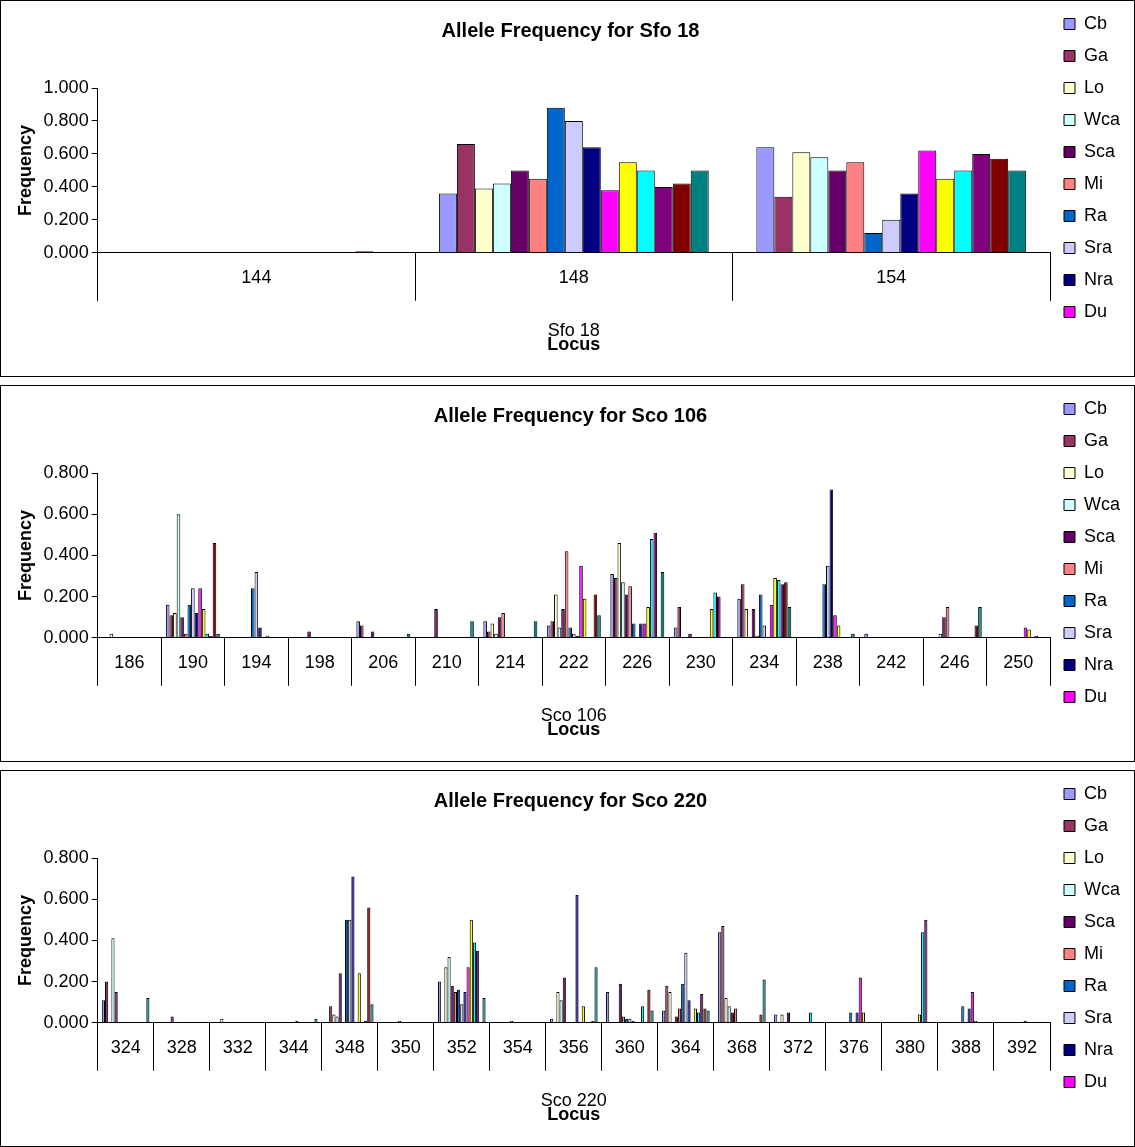  Describe the element at coordinates (383, 661) in the screenshot. I see `x-tick-label: 206` at that location.